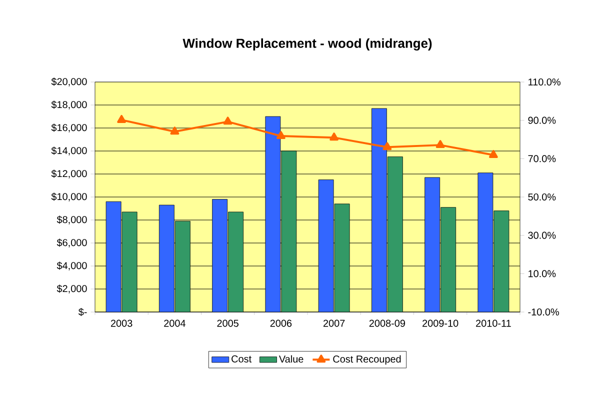 Image resolution: width=600 pixels, height=397 pixels. I want to click on y2-tick-label: 50.0%, so click(542, 197).